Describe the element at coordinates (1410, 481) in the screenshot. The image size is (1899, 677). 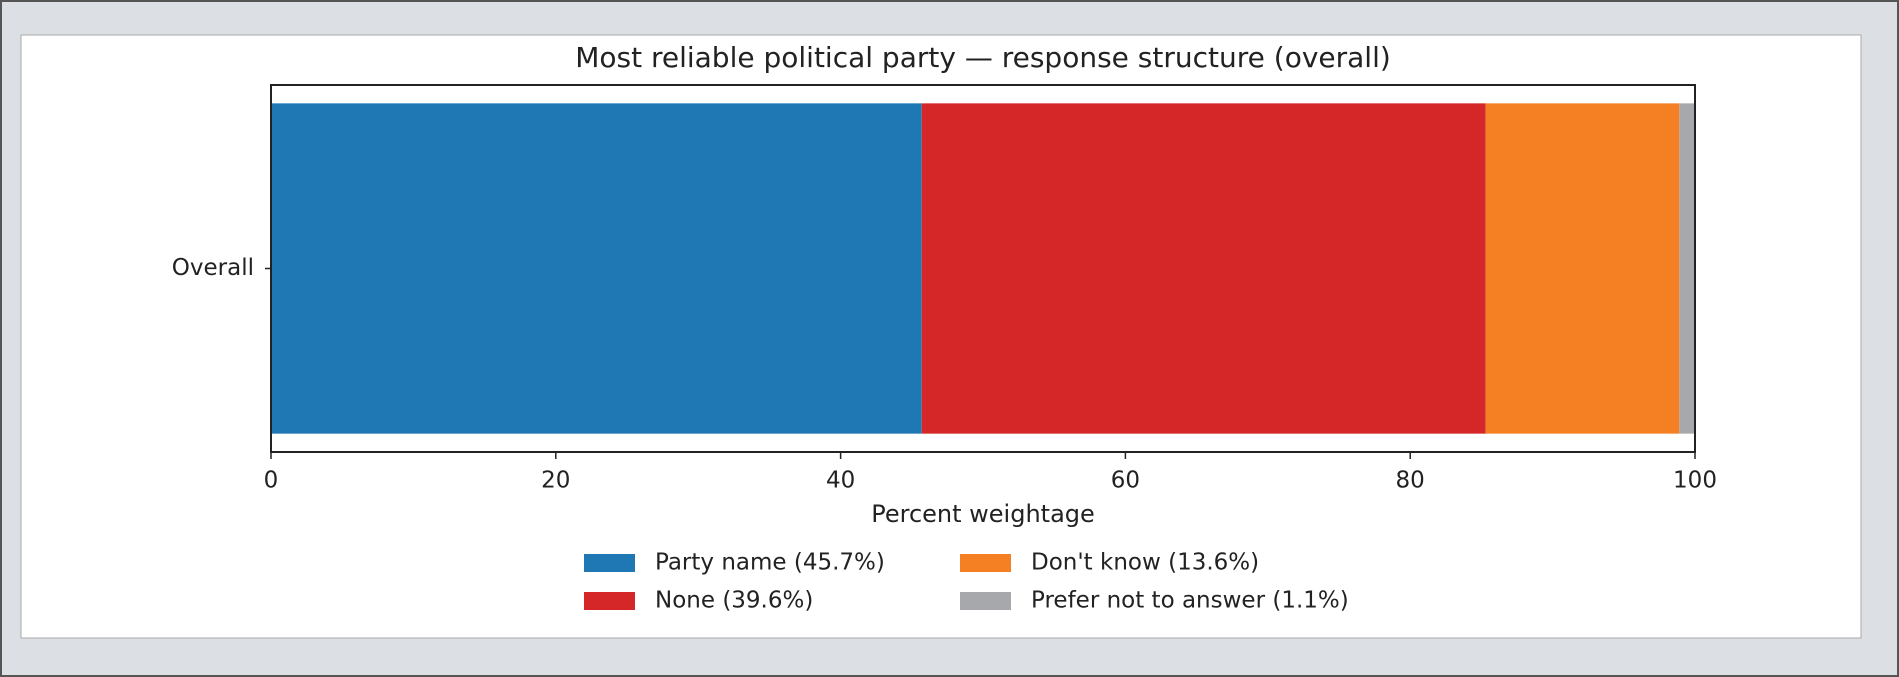
I see `x-tick-label: 80` at that location.